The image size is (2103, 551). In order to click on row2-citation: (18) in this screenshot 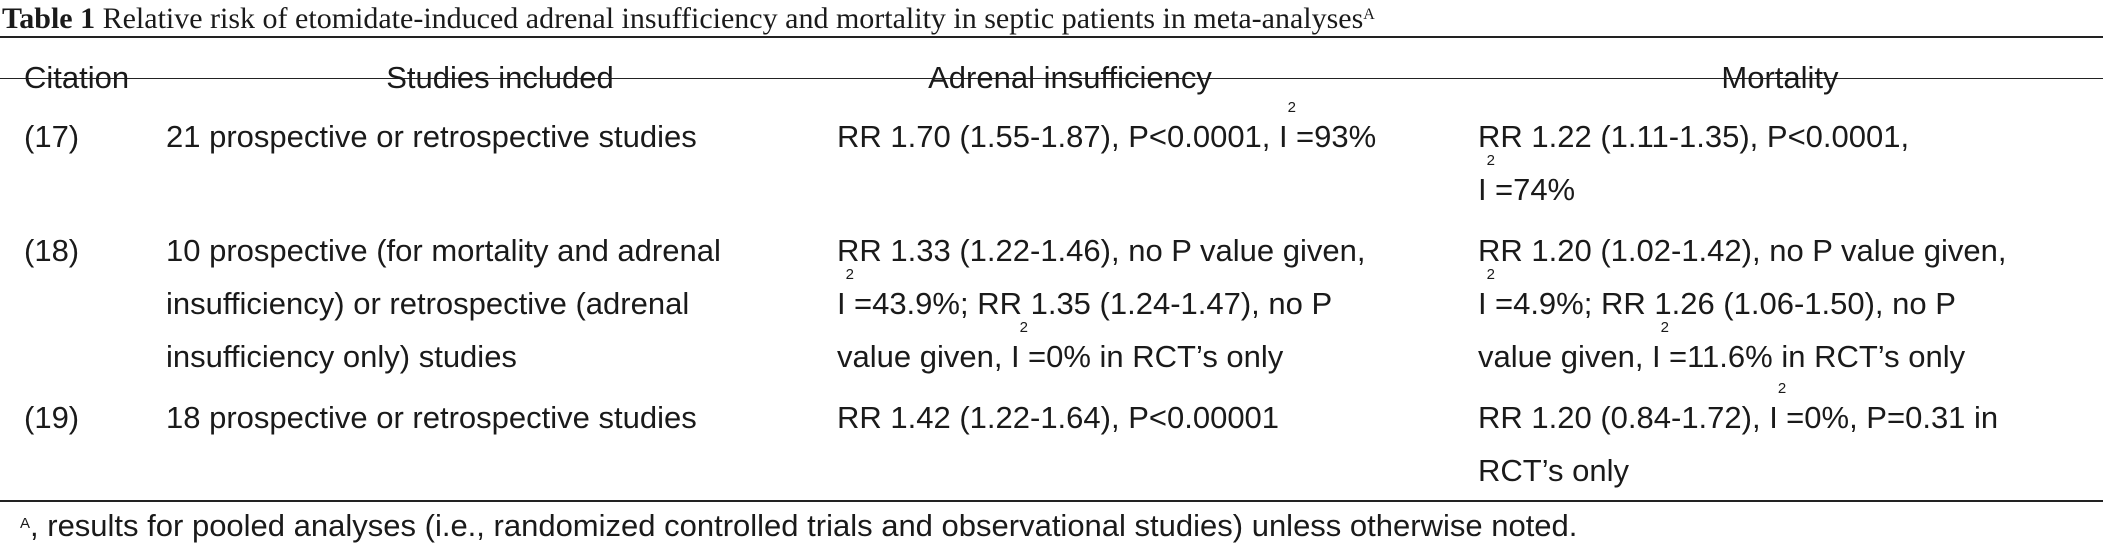, I will do `click(52, 250)`.